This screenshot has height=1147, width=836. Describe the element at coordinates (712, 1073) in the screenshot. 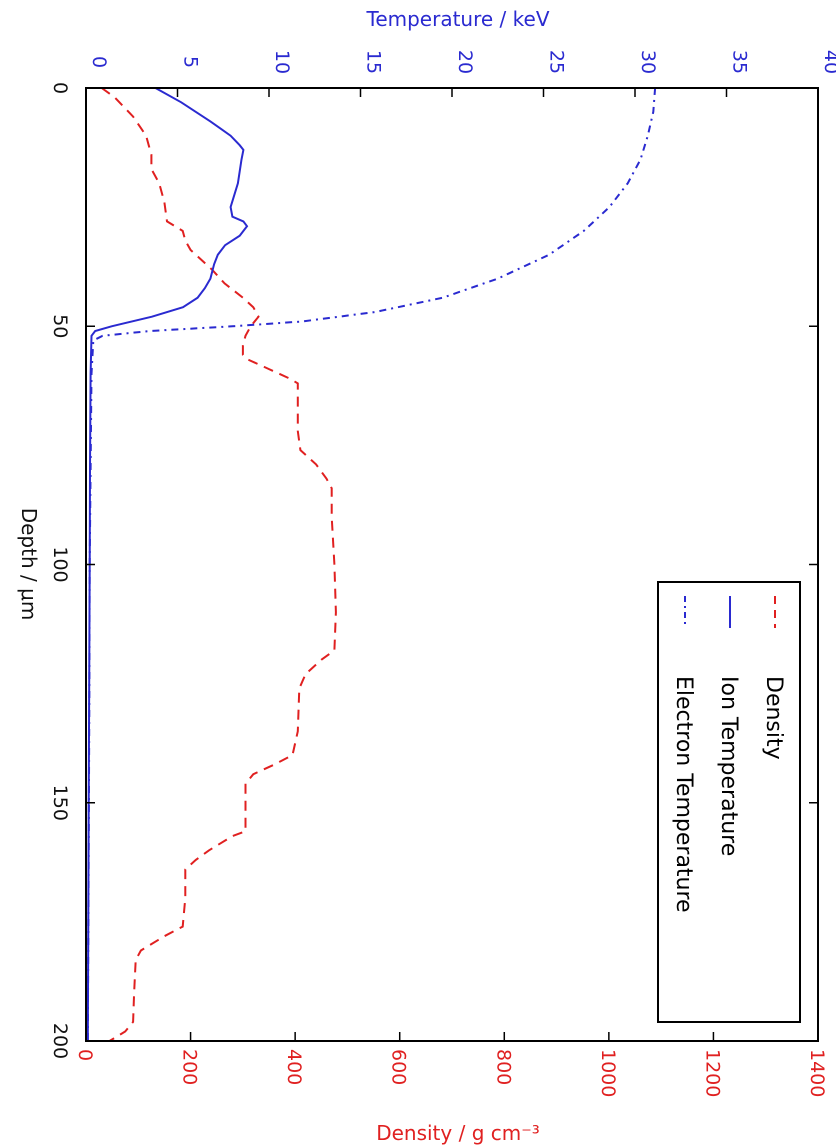

I see `density-tick-label: 1200` at that location.